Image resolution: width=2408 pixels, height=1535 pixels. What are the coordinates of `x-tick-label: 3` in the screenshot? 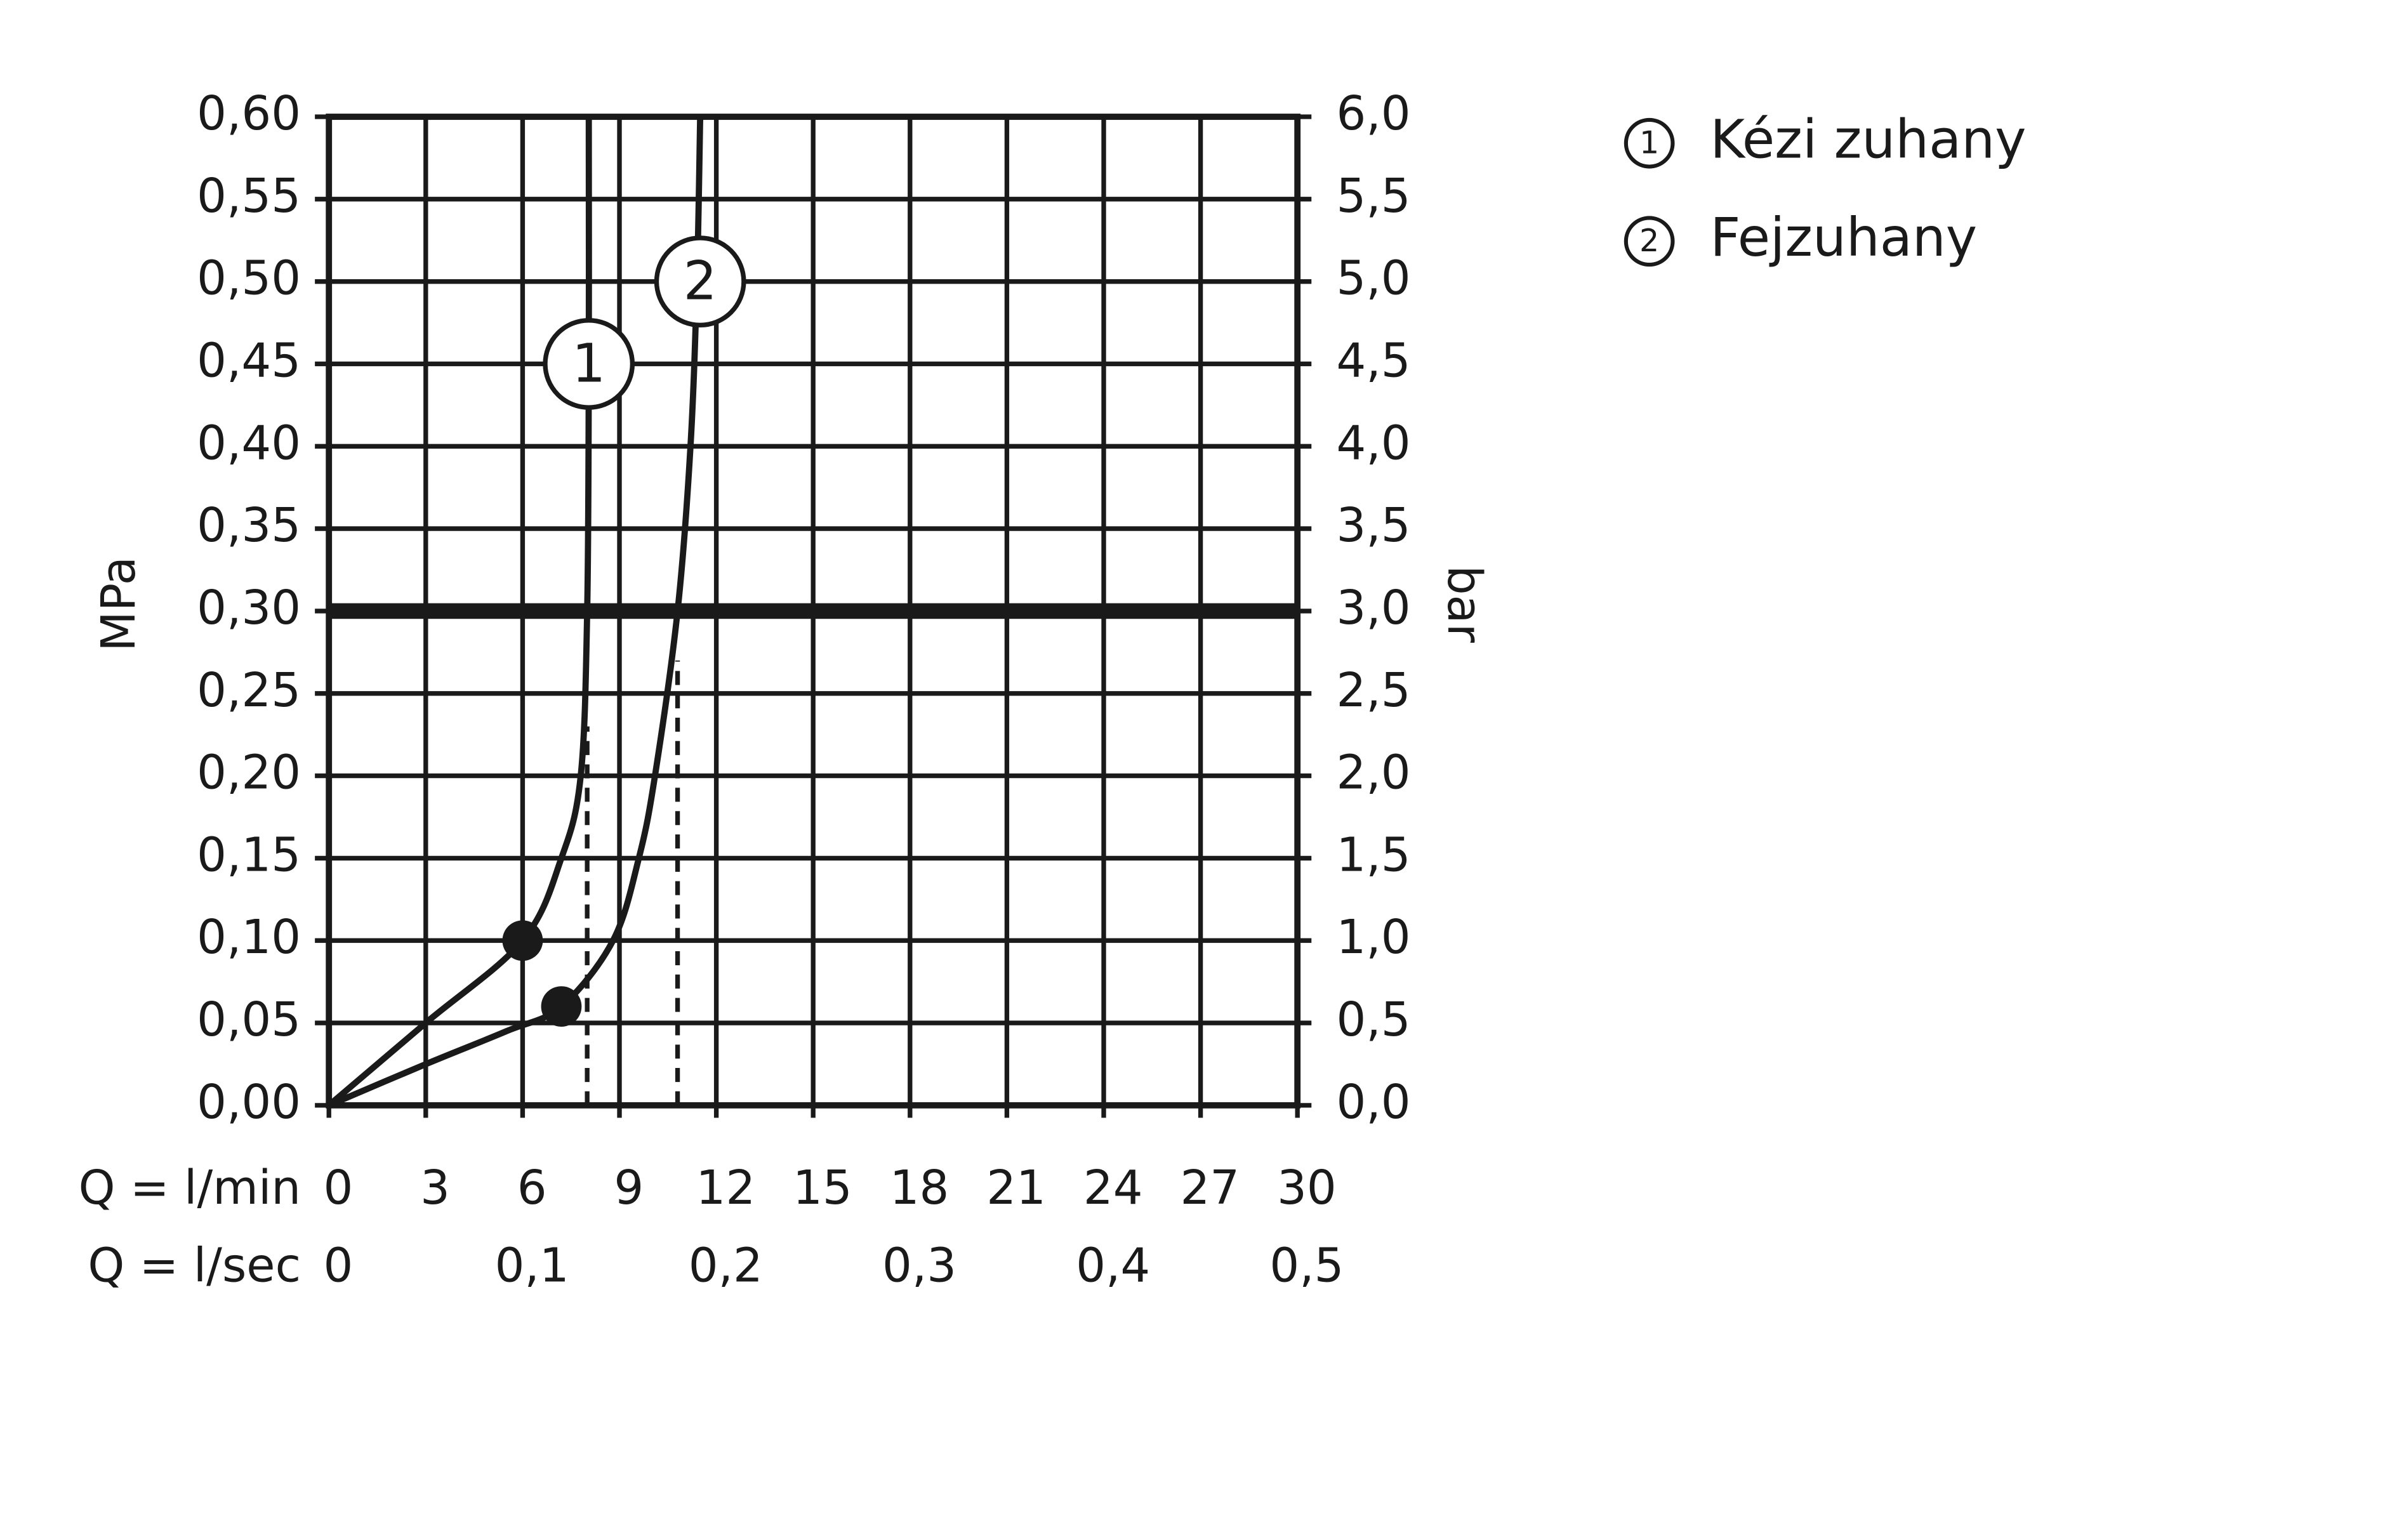 It's located at (435, 1188).